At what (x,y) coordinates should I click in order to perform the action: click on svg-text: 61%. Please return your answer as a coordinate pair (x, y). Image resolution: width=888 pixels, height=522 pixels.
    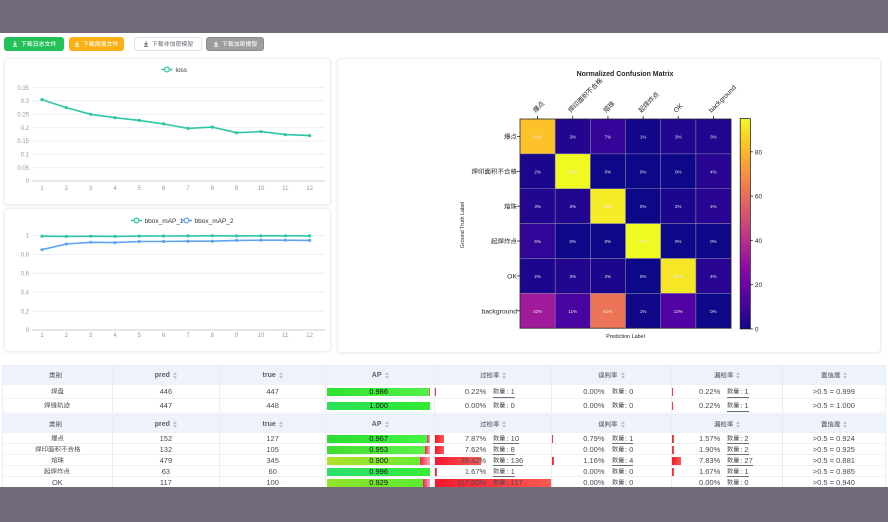
    Looking at the image, I should click on (607, 311).